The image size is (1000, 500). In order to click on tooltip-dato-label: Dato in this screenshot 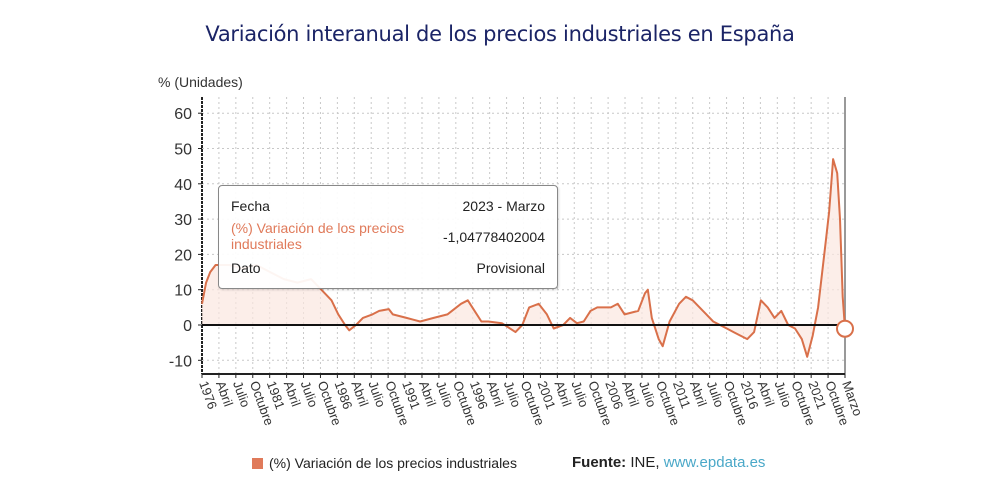, I will do `click(246, 268)`.